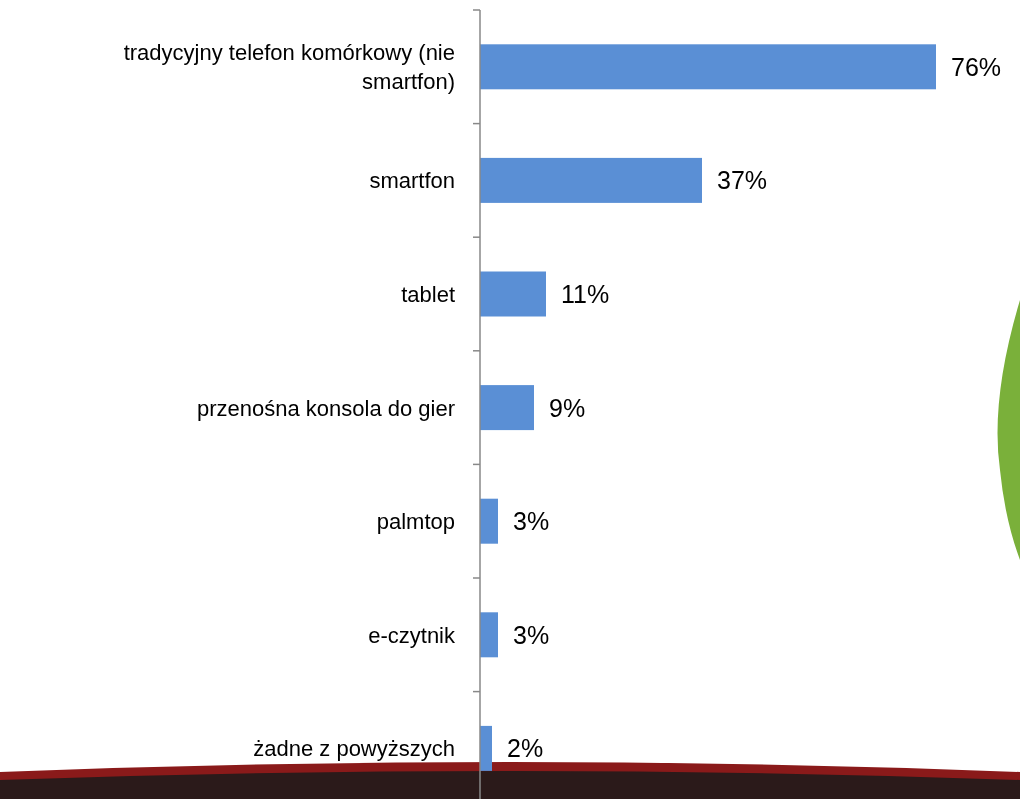 The height and width of the screenshot is (799, 1020). I want to click on y-tick-label: e-czytnik, so click(412, 635).